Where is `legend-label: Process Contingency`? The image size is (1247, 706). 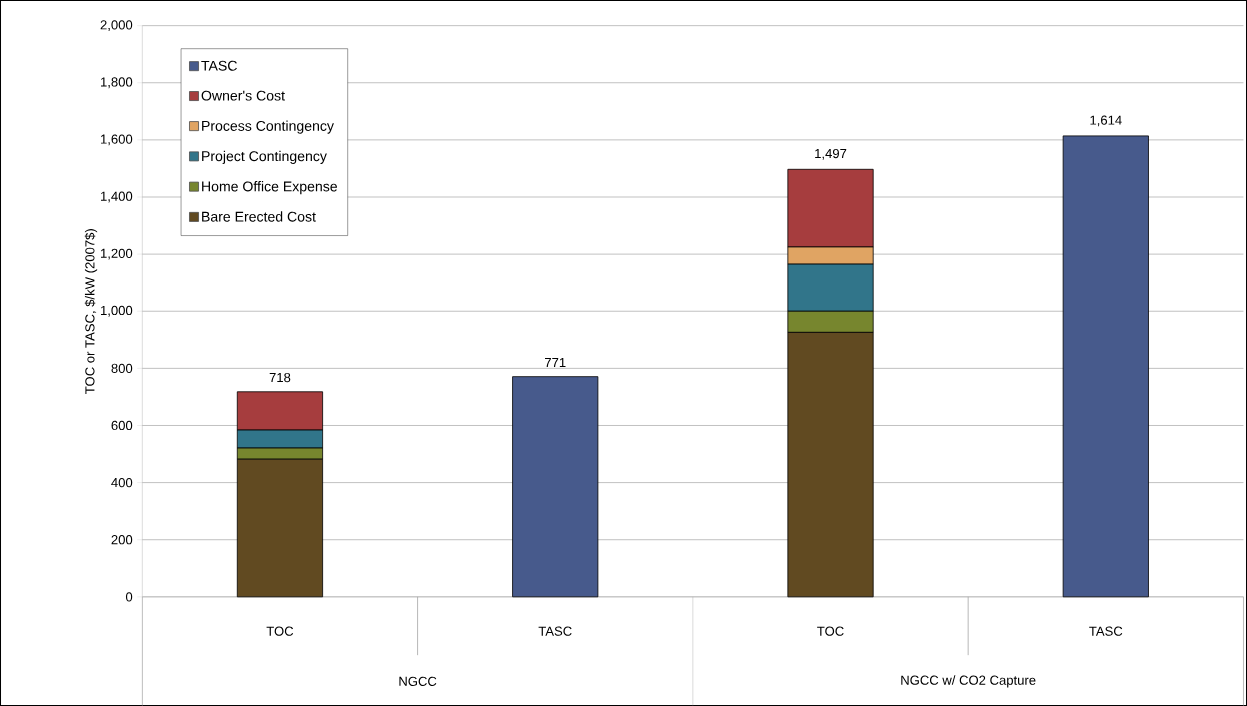
legend-label: Process Contingency is located at coordinates (268, 127).